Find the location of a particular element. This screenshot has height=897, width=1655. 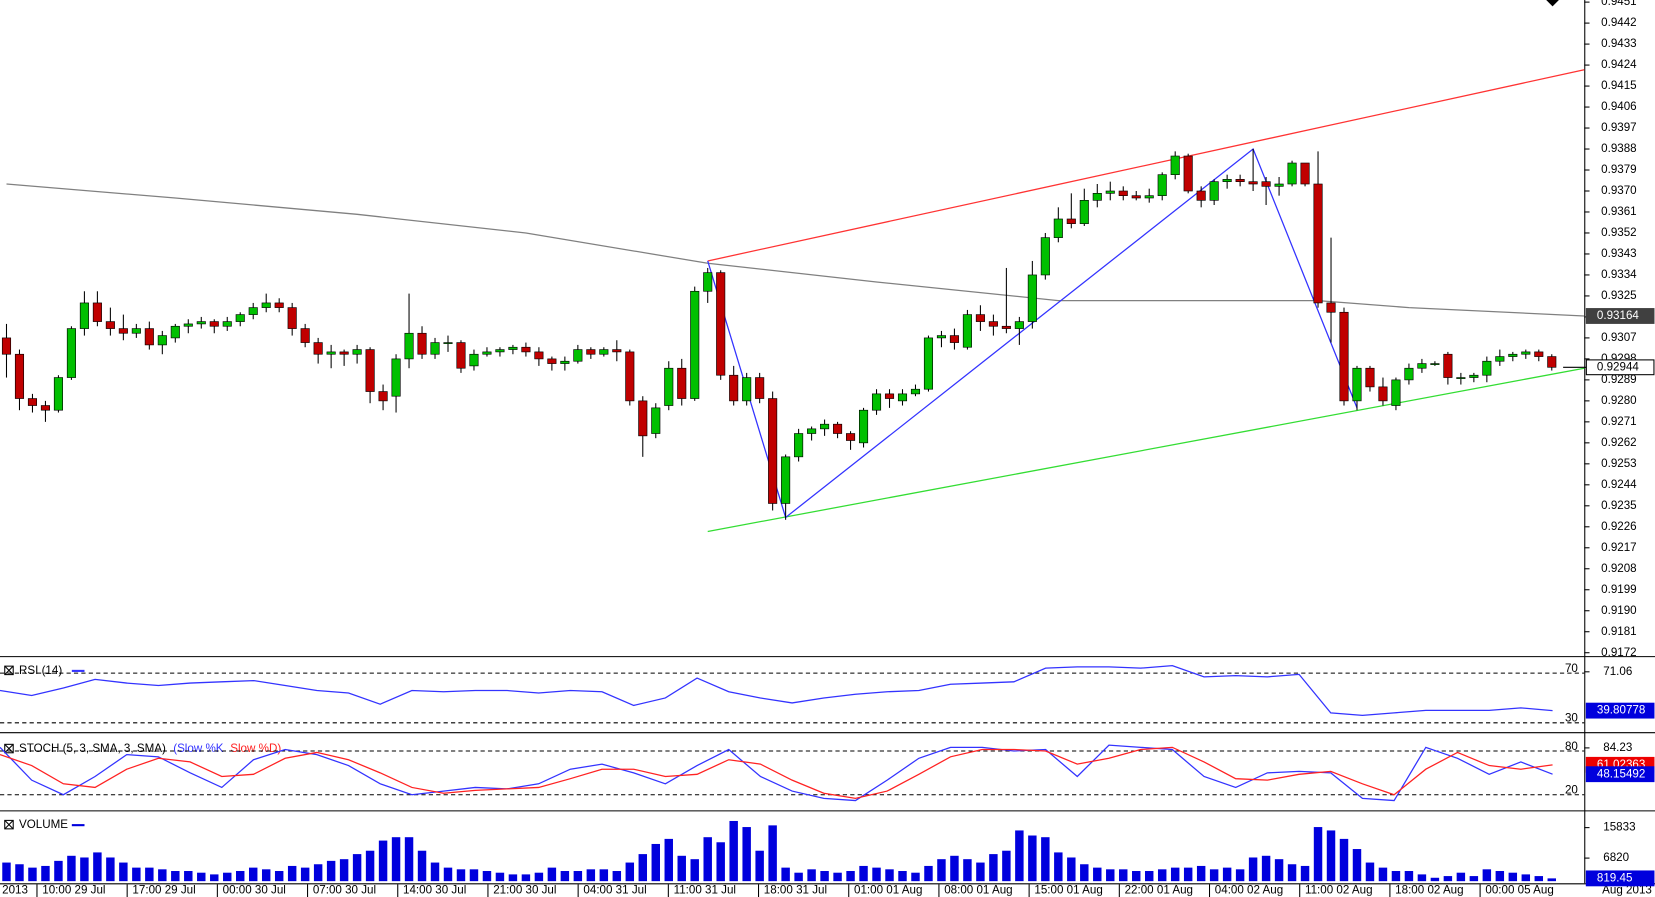

y-tick-label: 0.9181 is located at coordinates (1619, 631).